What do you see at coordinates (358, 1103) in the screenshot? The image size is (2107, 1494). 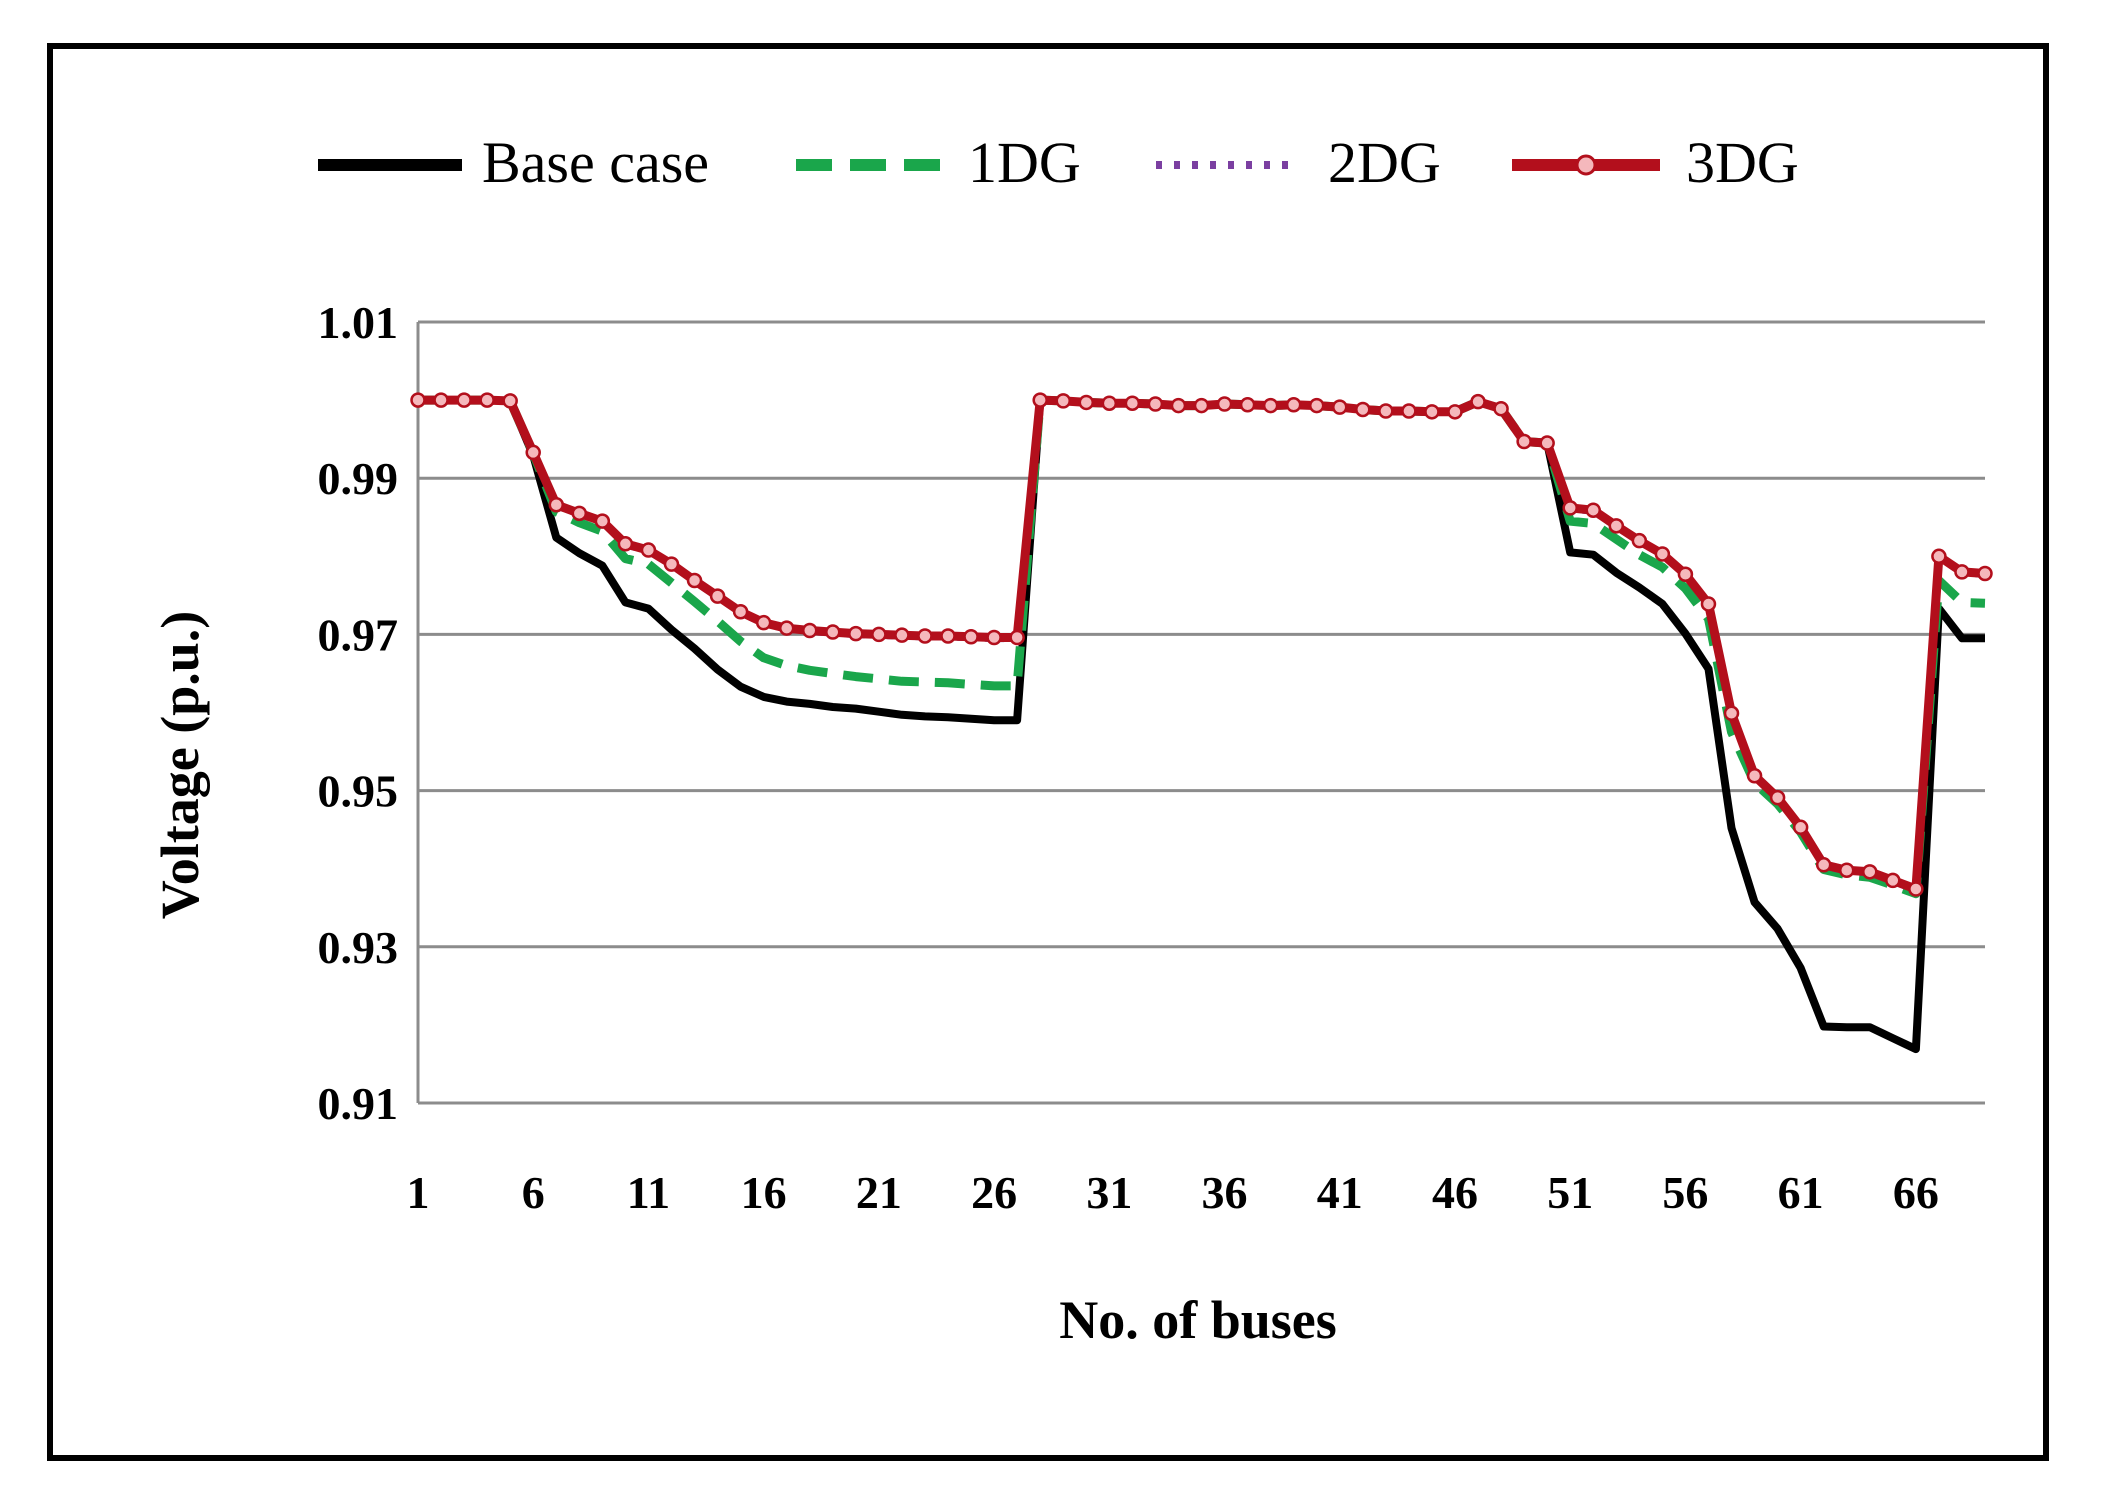 I see `y-tick-label: 0.91` at bounding box center [358, 1103].